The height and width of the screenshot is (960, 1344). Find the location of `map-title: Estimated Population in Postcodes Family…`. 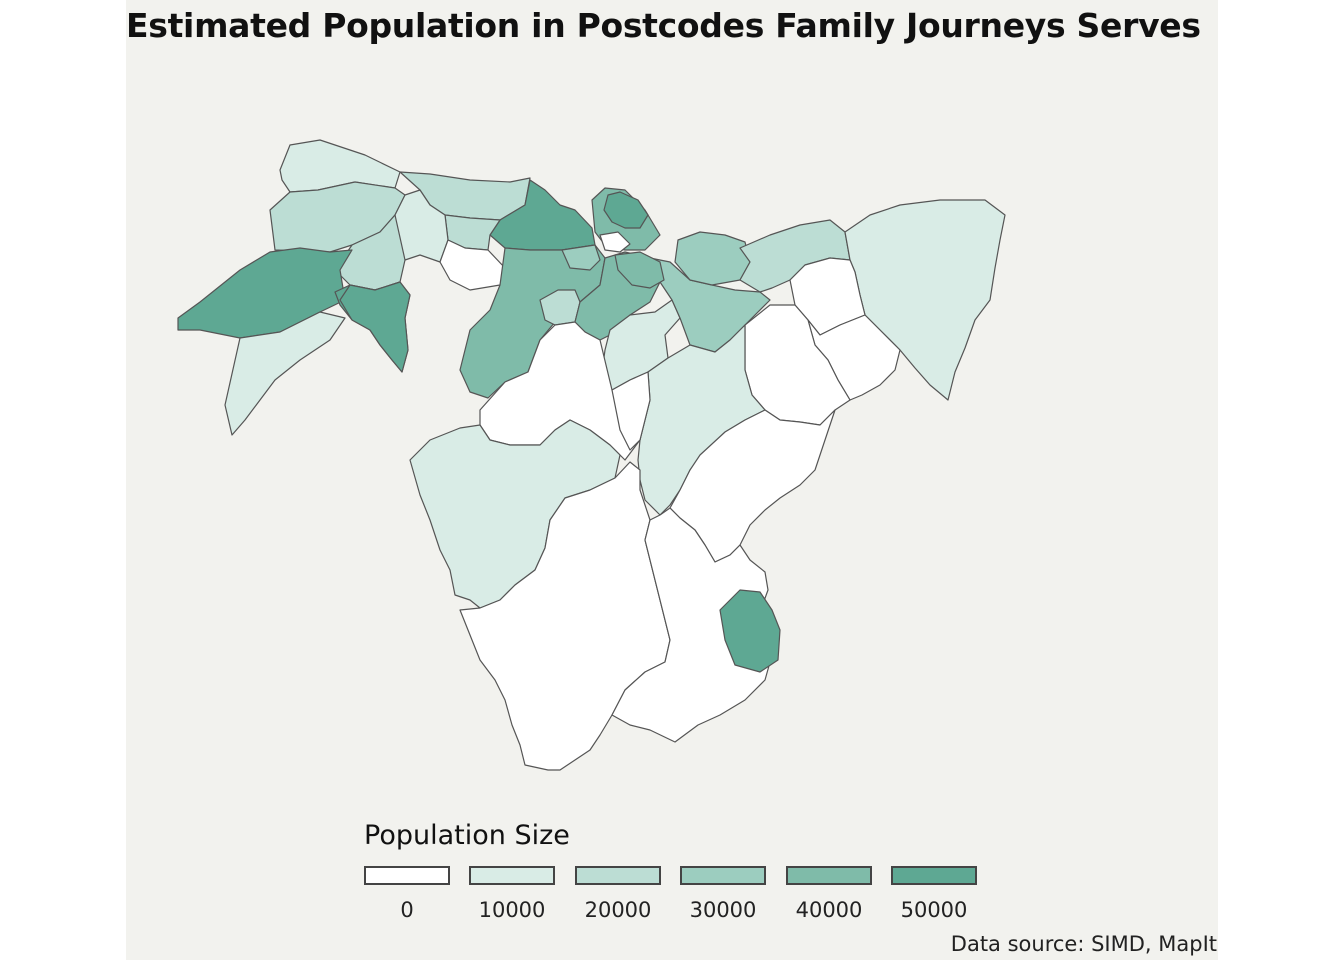

map-title: Estimated Population in Postcodes Family… is located at coordinates (663, 25).